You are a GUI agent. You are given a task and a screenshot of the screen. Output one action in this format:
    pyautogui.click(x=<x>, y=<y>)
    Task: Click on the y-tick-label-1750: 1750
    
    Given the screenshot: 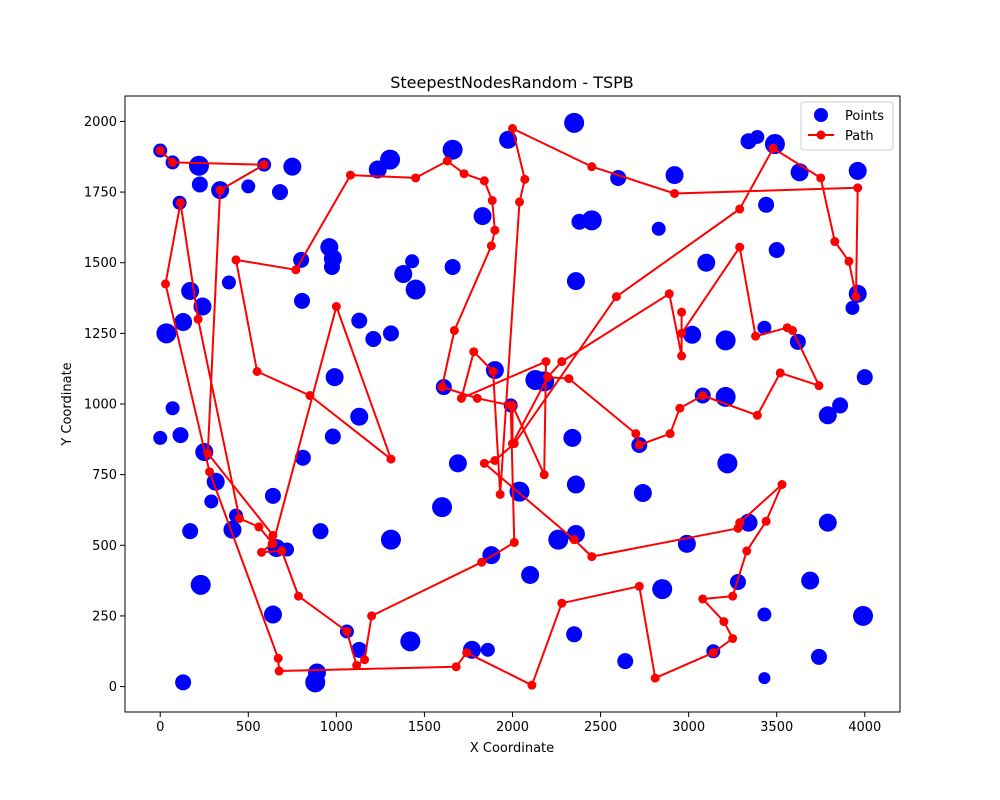 What is the action you would take?
    pyautogui.click(x=100, y=193)
    